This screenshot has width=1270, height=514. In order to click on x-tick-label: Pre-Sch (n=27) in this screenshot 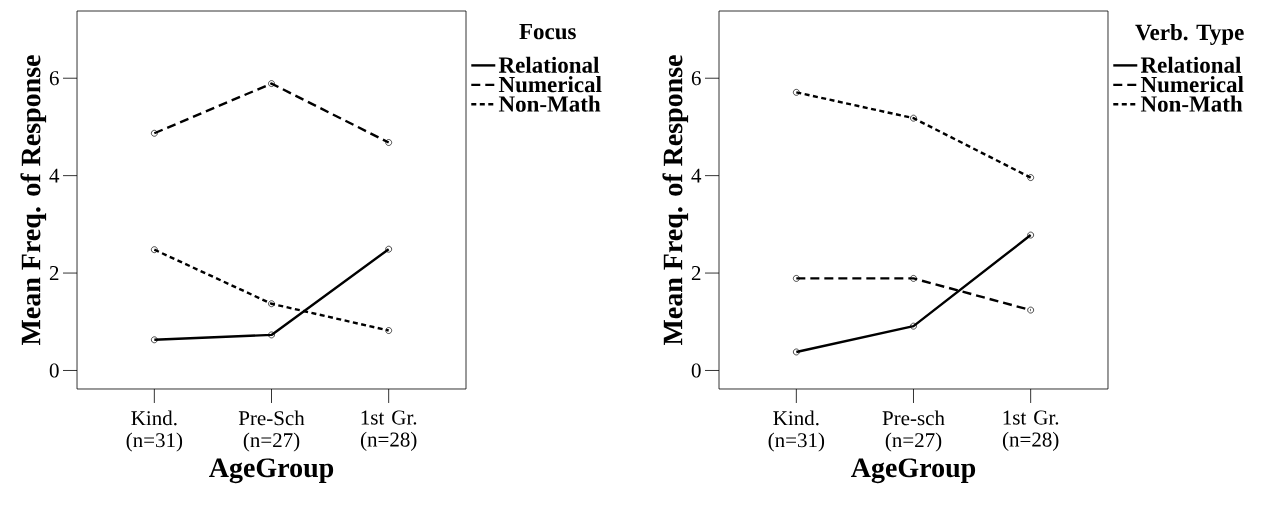, I will do `click(271, 431)`.